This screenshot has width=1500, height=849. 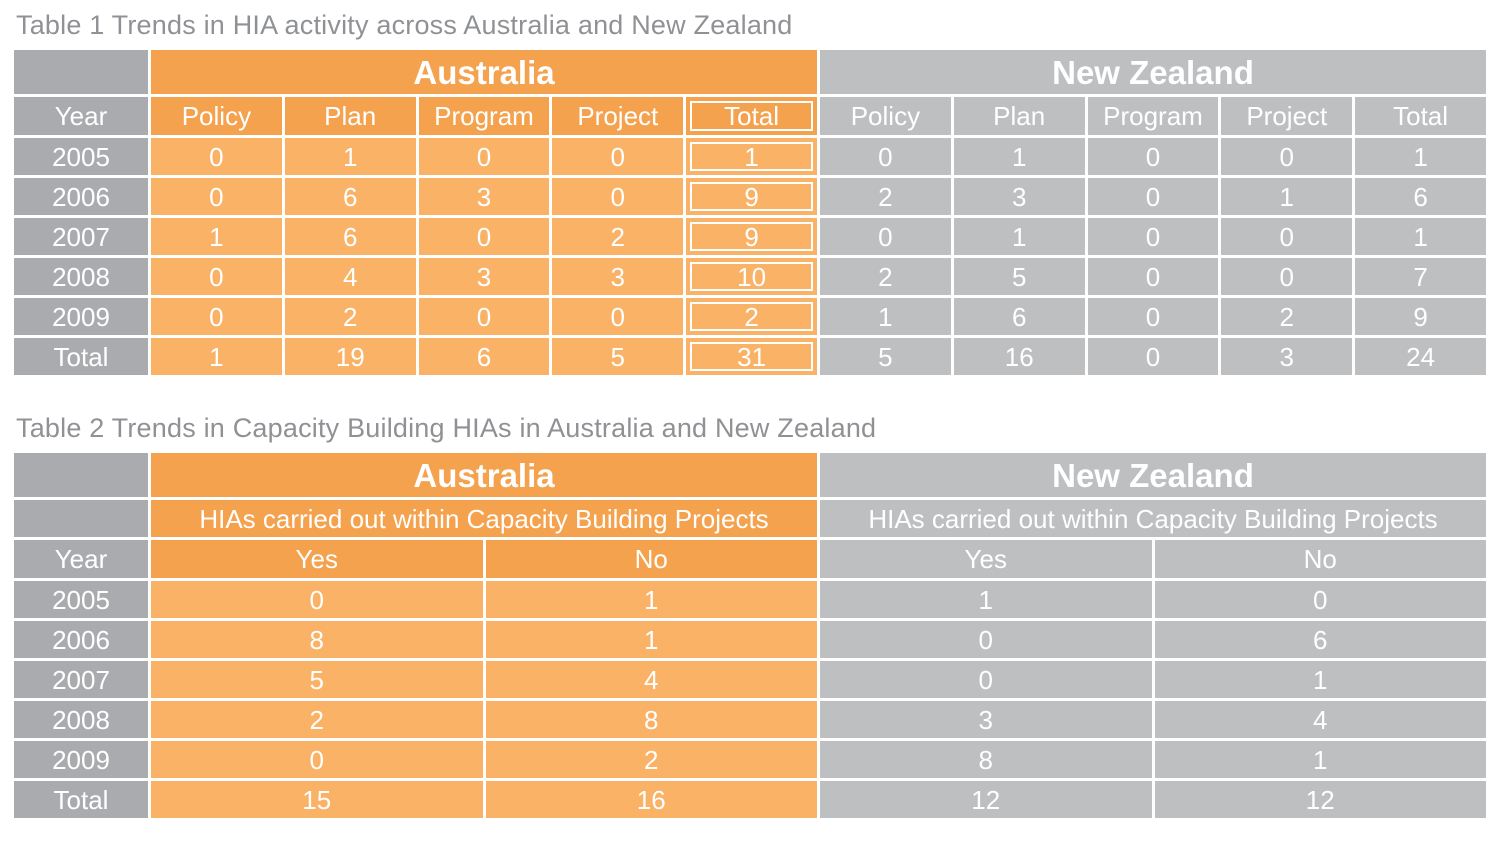 I want to click on corner-cell, so click(x=81, y=475).